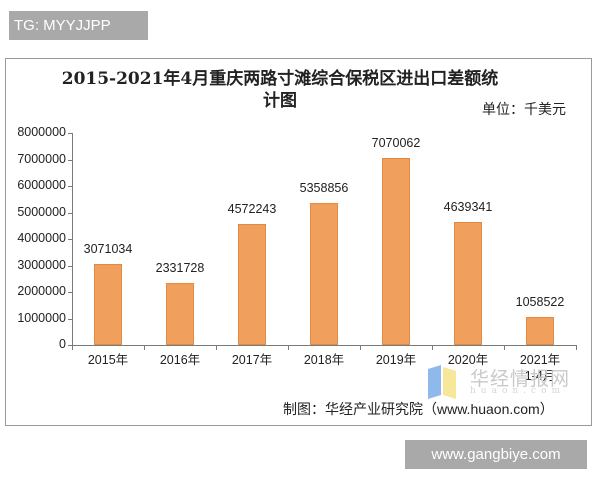  What do you see at coordinates (524, 109) in the screenshot?
I see `unit-label: 单位：千美元` at bounding box center [524, 109].